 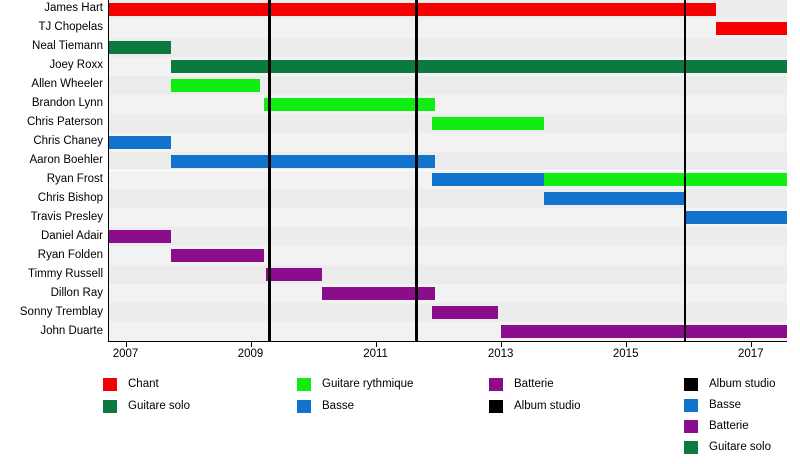 I want to click on legend-secondary: Album studio Basse Batterie Guitare solo, so click(x=736, y=421).